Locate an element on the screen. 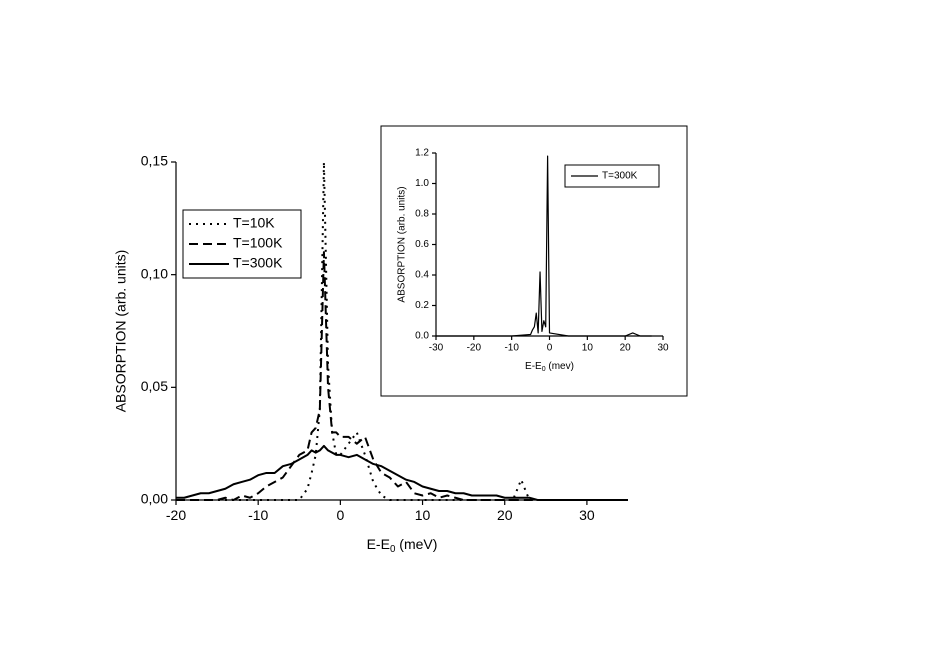 The image size is (926, 654). y-tick-label: 0.2 is located at coordinates (422, 305).